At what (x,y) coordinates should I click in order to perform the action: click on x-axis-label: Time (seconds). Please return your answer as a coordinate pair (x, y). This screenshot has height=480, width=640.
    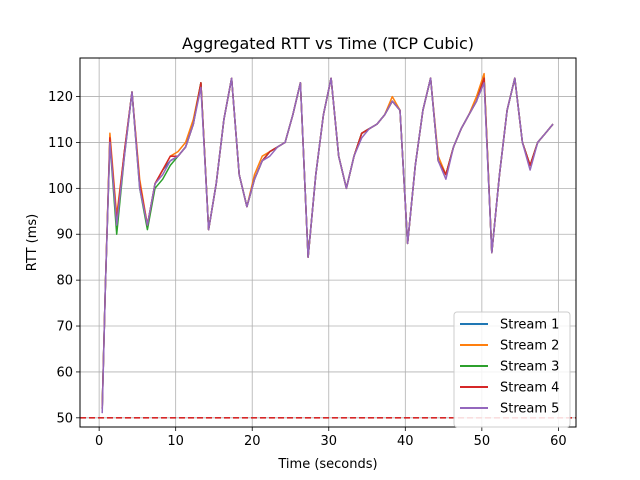
    Looking at the image, I should click on (327, 464).